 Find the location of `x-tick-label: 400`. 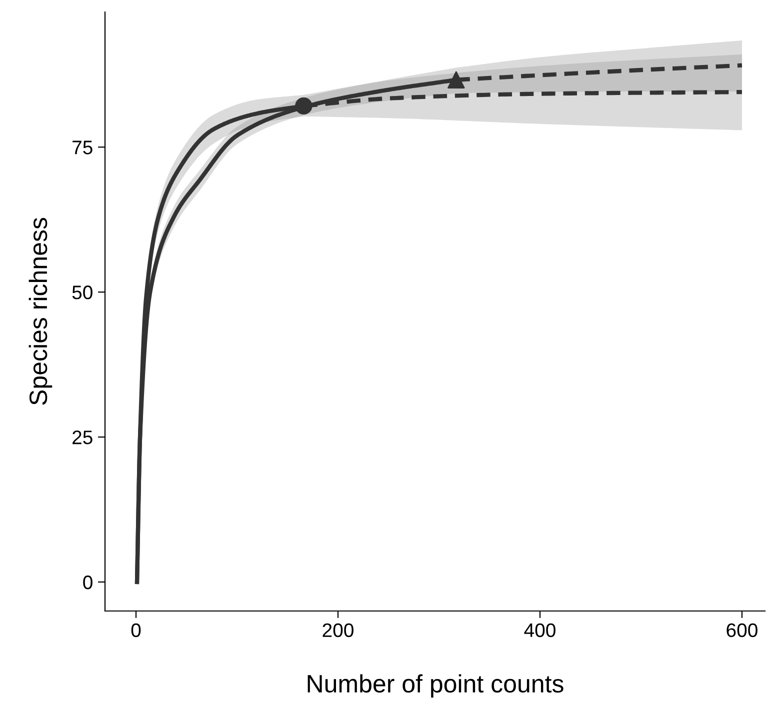

x-tick-label: 400 is located at coordinates (540, 630).